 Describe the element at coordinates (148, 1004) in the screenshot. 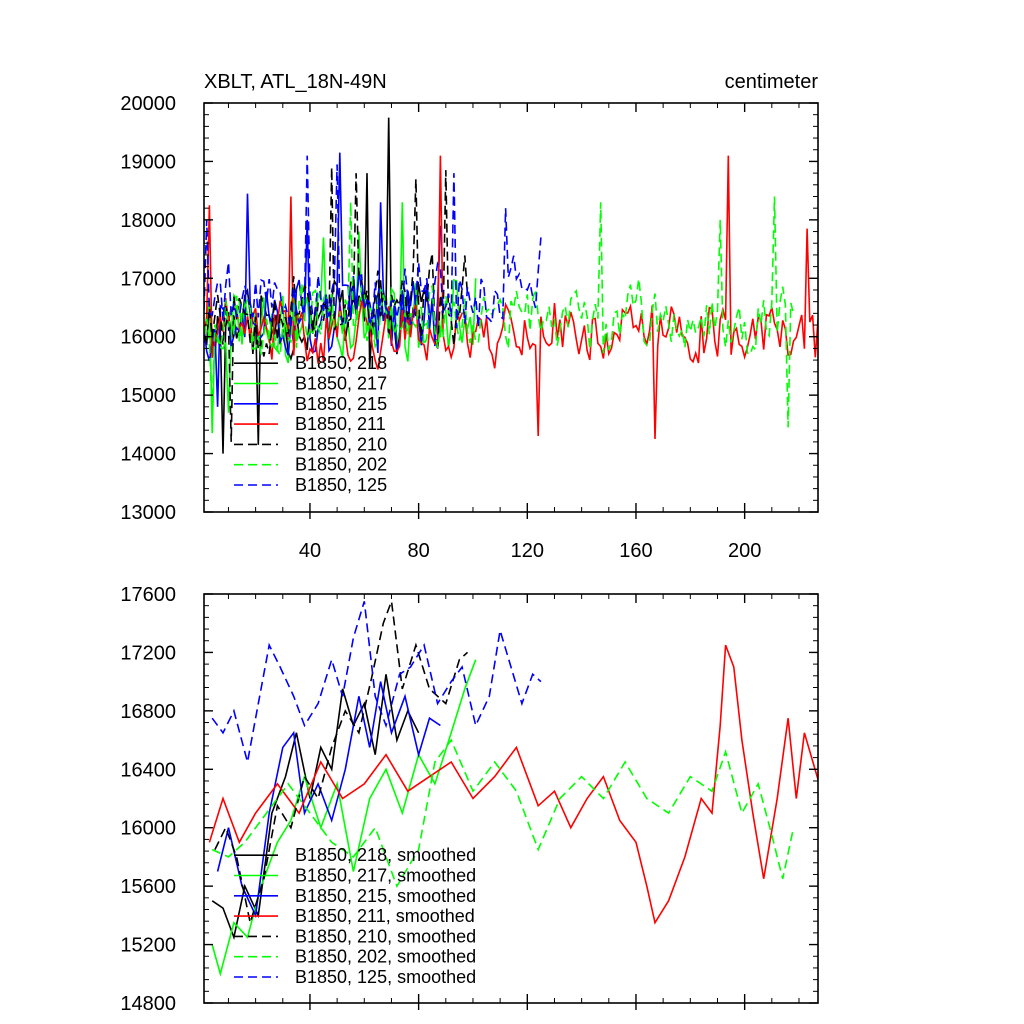

I see `y-tick-label: 14800` at that location.